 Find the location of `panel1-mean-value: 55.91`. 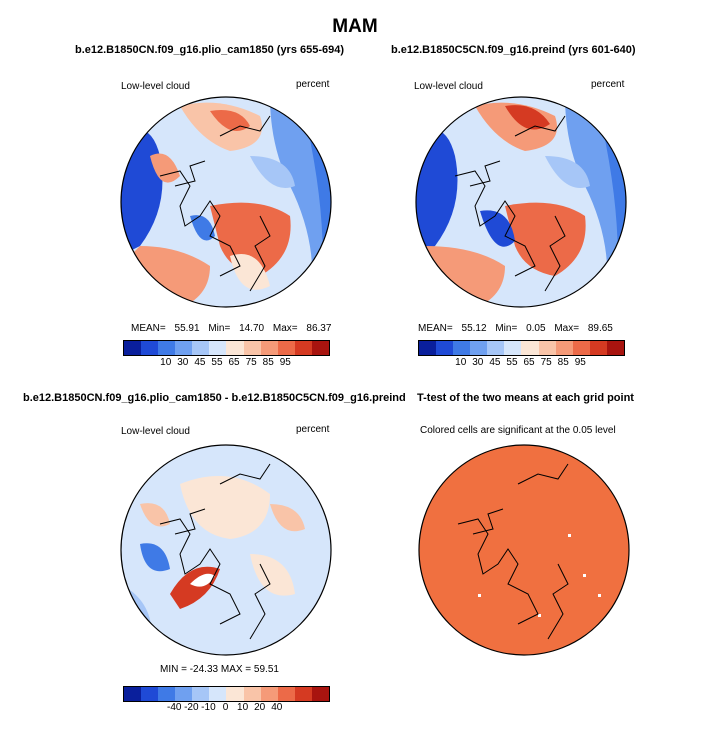

panel1-mean-value: 55.91 is located at coordinates (187, 328).